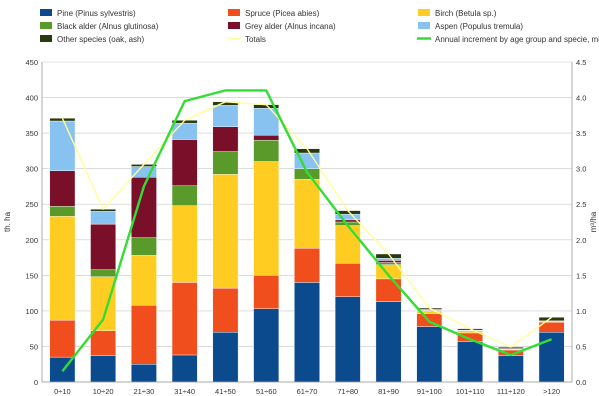 The image size is (599, 396). I want to click on legend-swatch-other-species, so click(46, 38).